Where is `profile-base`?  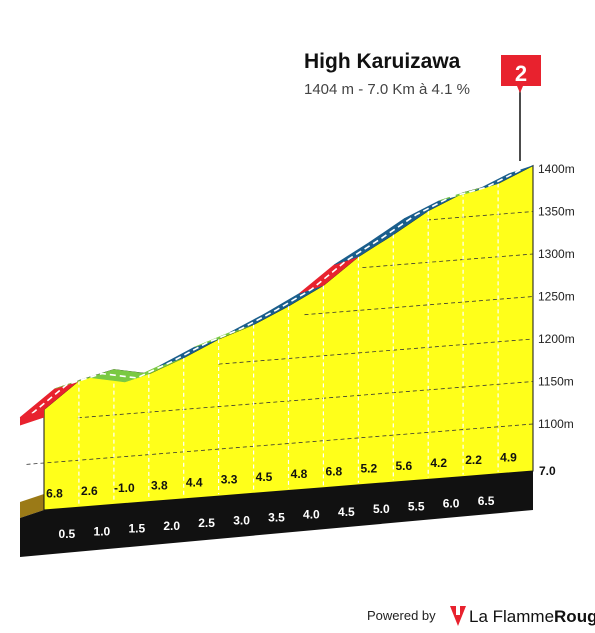 profile-base is located at coordinates (276, 514).